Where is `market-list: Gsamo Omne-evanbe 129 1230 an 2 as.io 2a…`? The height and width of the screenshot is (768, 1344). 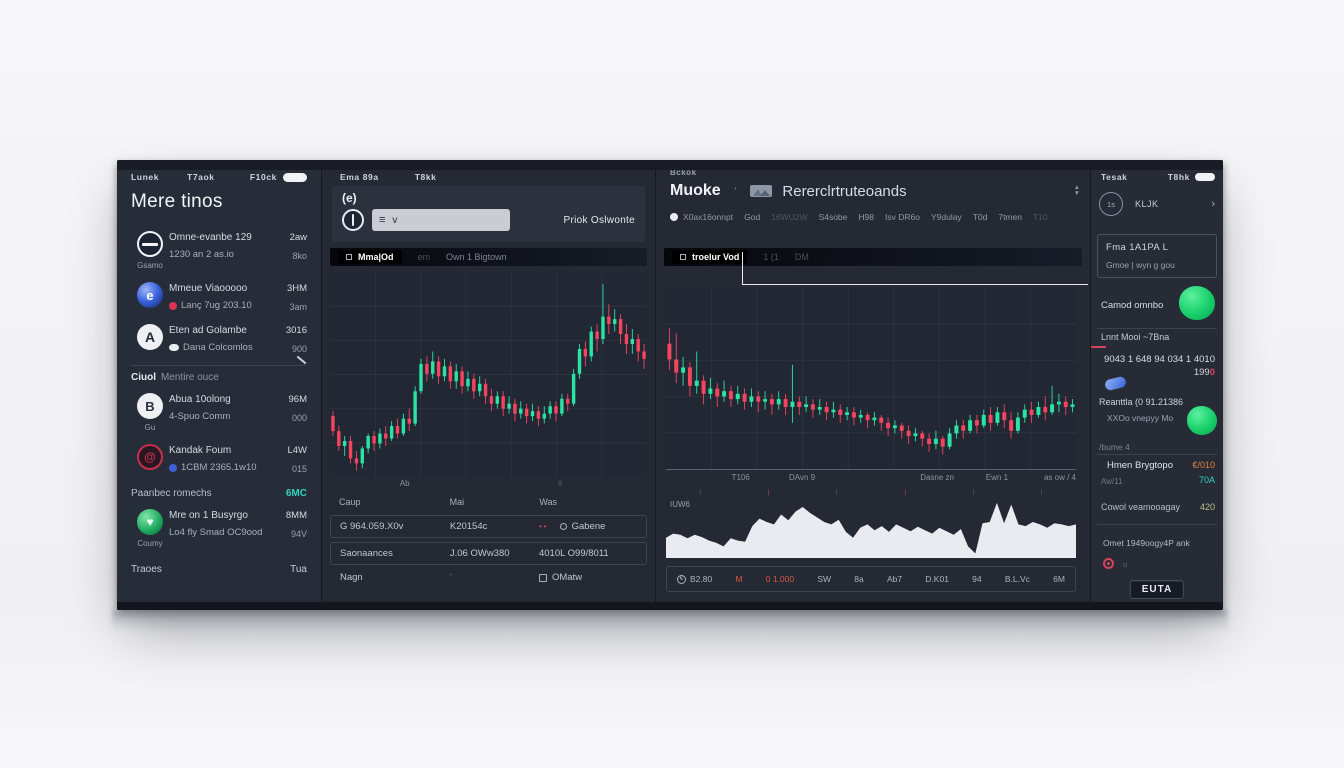
market-list: Gsamo Omne-evanbe 129 1230 an 2 as.io 2a… is located at coordinates (219, 400).